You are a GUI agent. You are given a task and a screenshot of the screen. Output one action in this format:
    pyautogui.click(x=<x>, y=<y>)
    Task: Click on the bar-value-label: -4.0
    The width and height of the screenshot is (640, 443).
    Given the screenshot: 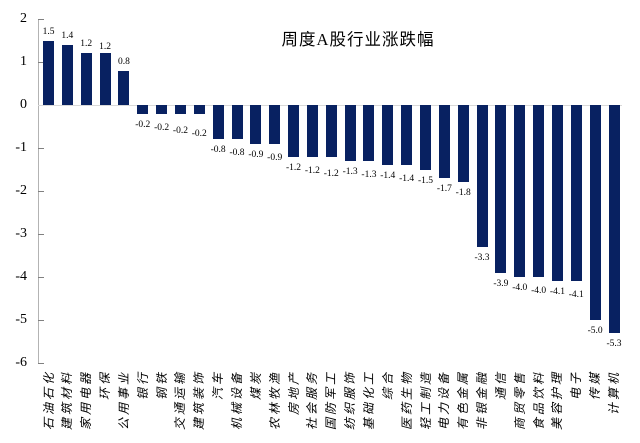 What is the action you would take?
    pyautogui.click(x=520, y=288)
    